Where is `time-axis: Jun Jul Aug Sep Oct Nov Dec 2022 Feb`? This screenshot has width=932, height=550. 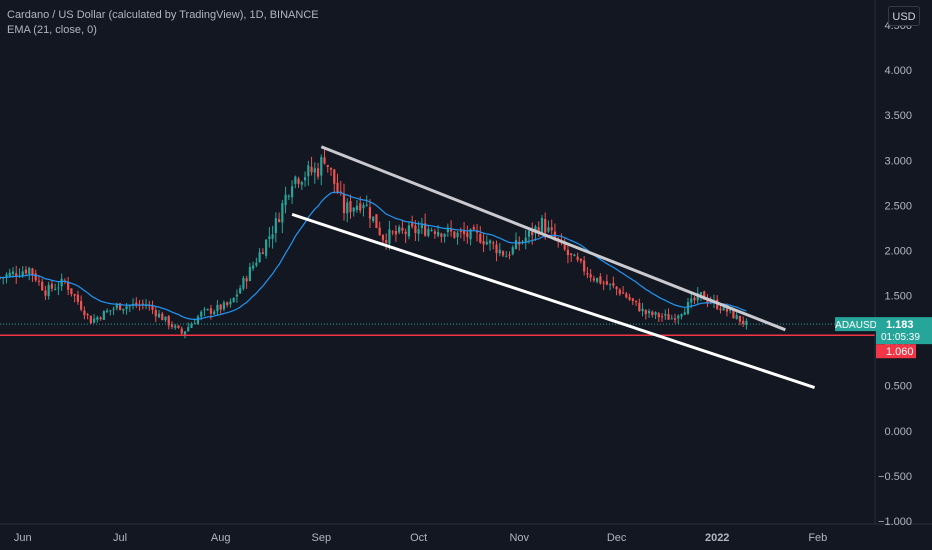 time-axis: Jun Jul Aug Sep Oct Nov Dec 2022 Feb is located at coordinates (420, 538).